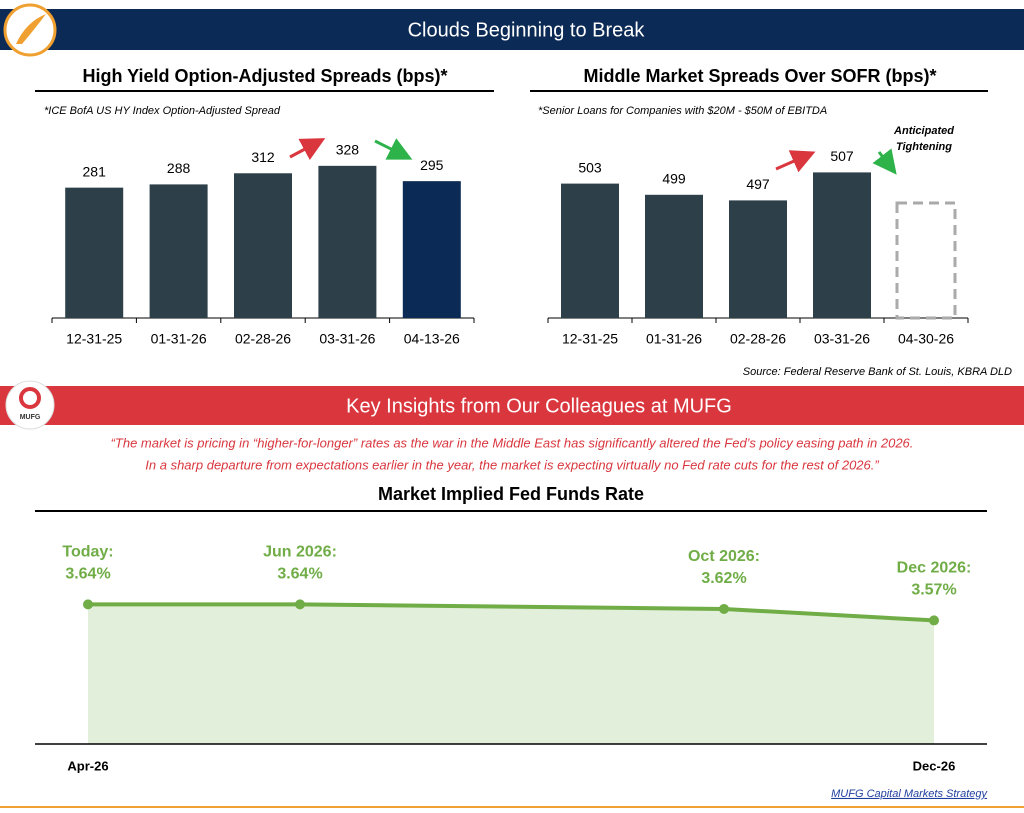  Describe the element at coordinates (539, 406) in the screenshot. I see `section-title: Key Insights from Our Colleagues at MUFG` at that location.